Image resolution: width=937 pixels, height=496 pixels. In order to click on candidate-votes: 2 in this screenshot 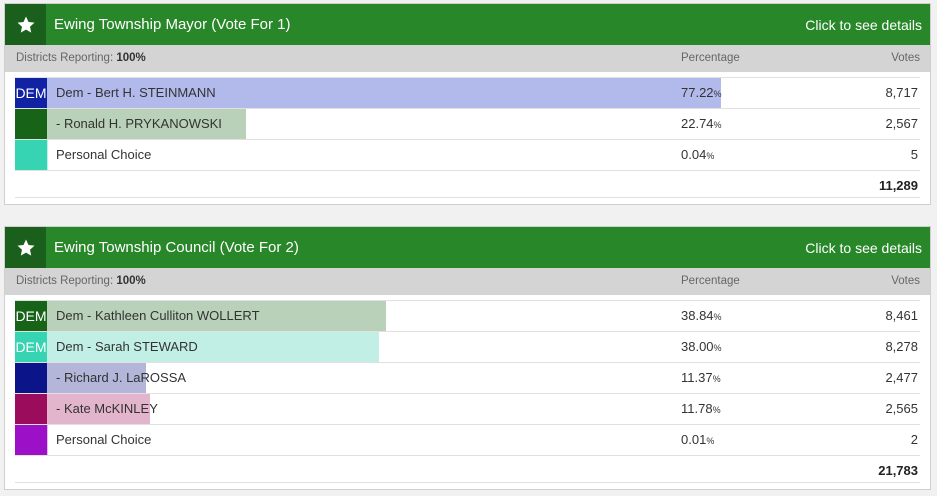, I will do `click(914, 439)`.